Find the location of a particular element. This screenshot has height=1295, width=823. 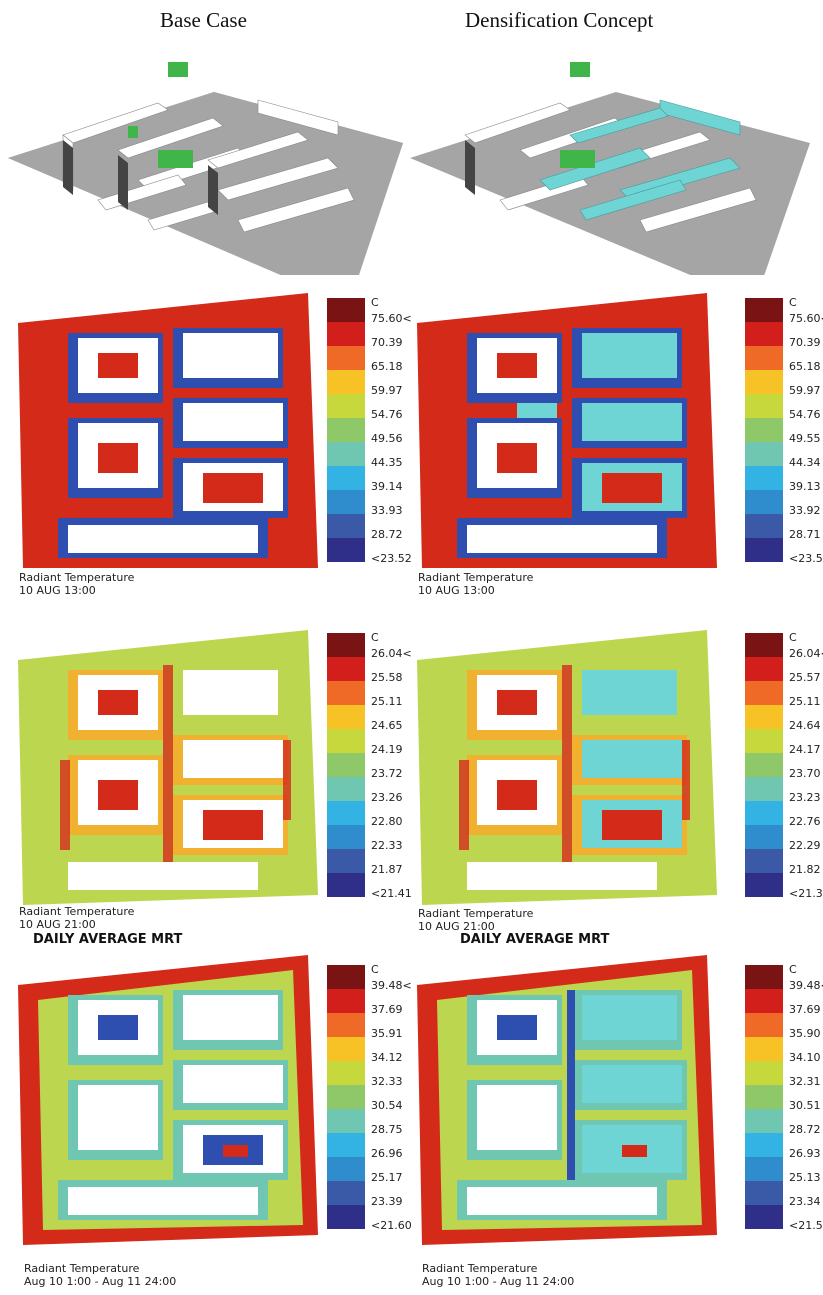

legend-tick-label: 33.92 is located at coordinates (805, 510).